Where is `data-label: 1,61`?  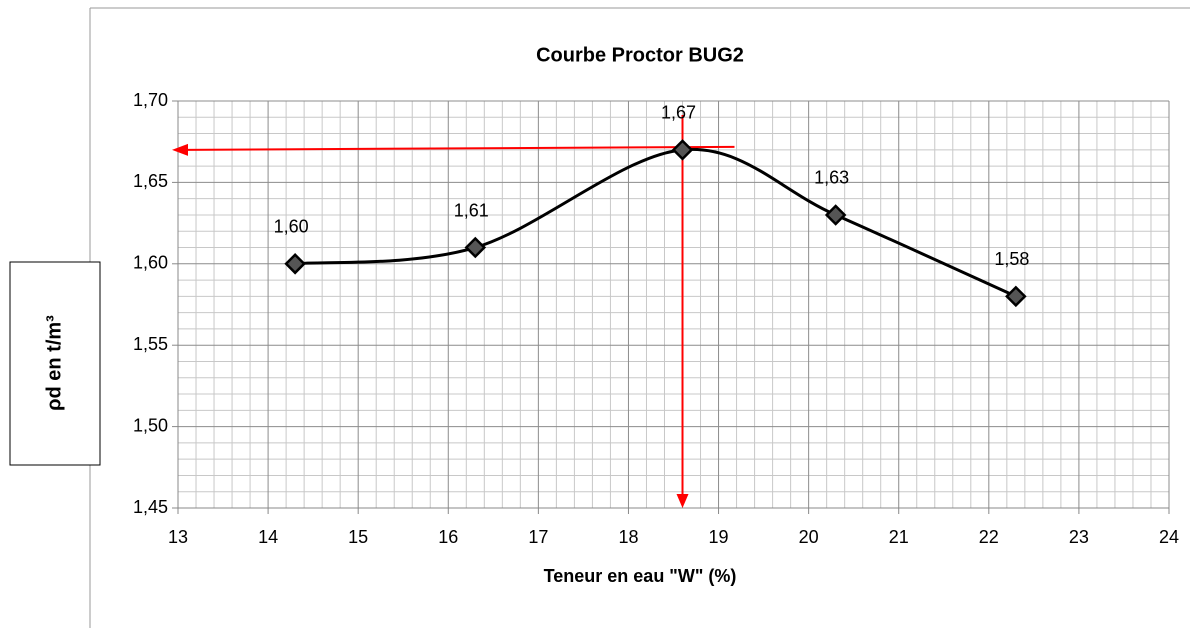 data-label: 1,61 is located at coordinates (471, 210).